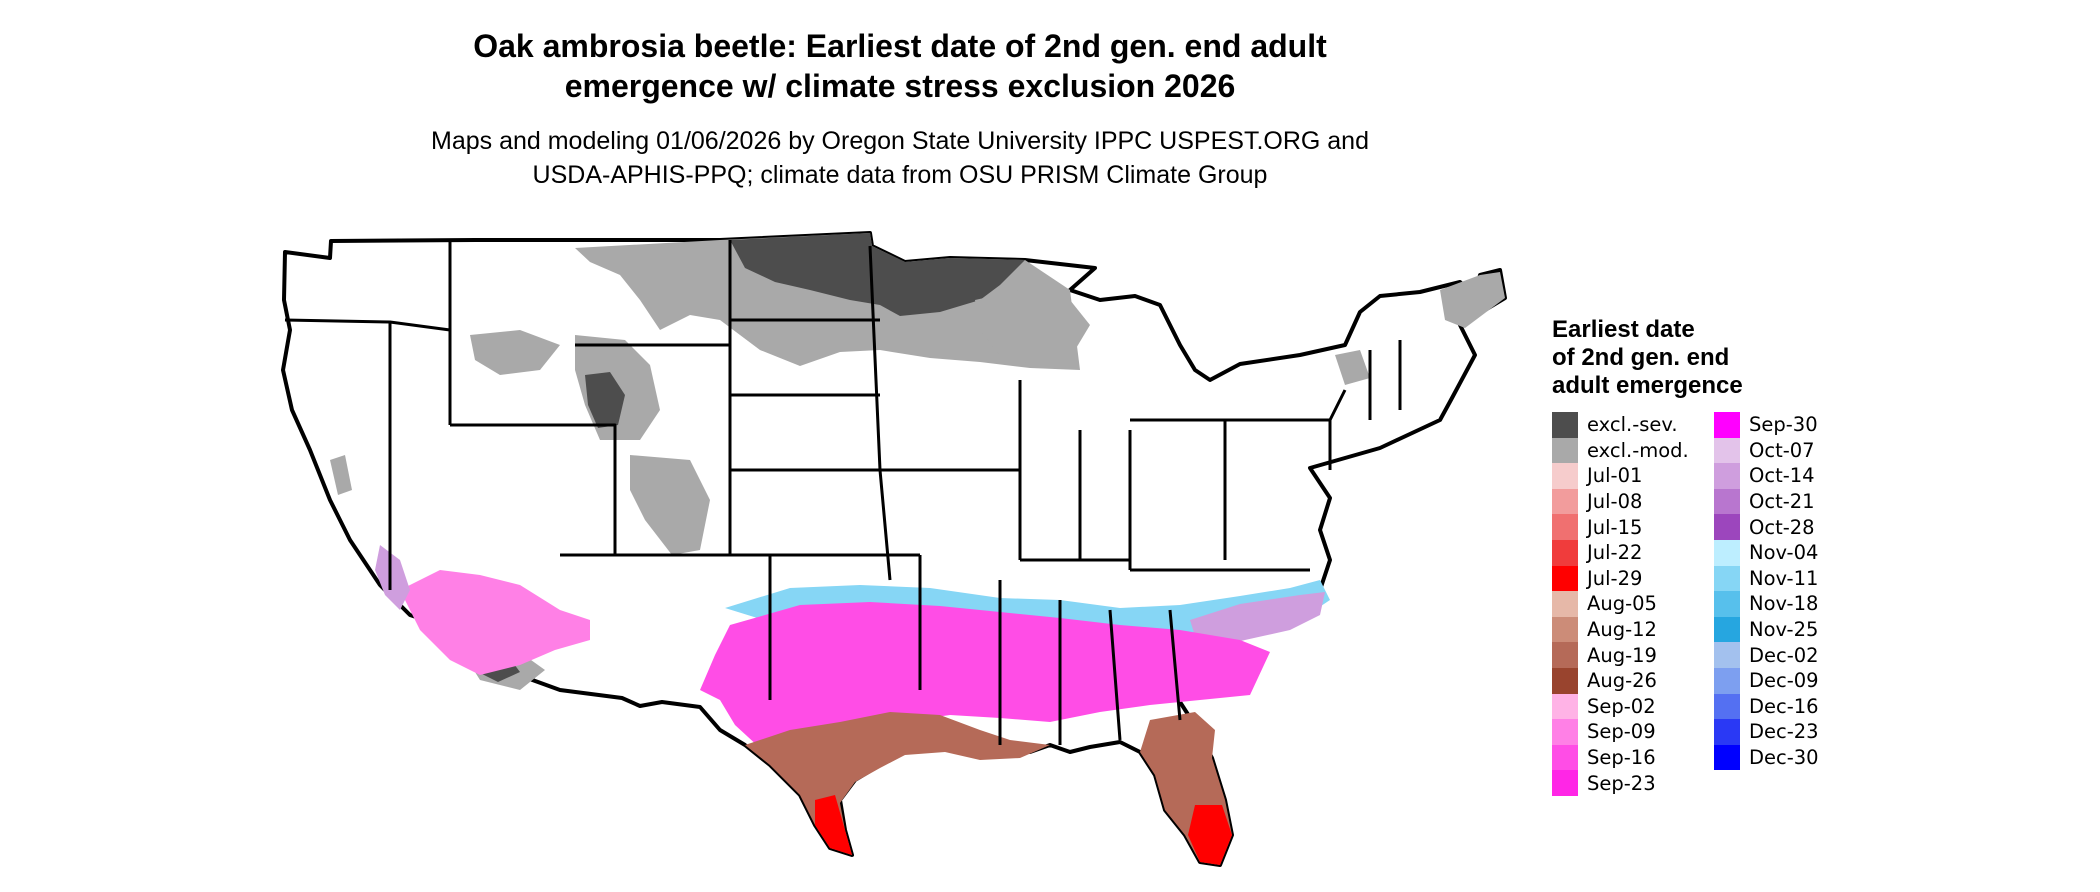 This screenshot has width=2100, height=892. I want to click on exclusion-severe-wyoming, so click(605, 400).